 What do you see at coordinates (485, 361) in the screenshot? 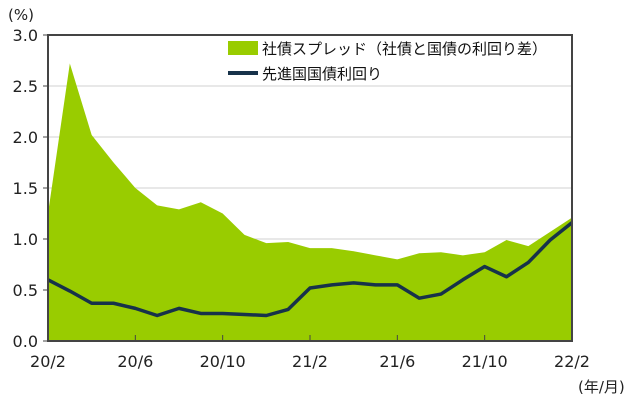
I see `x-tick-label: 21/10` at bounding box center [485, 361].